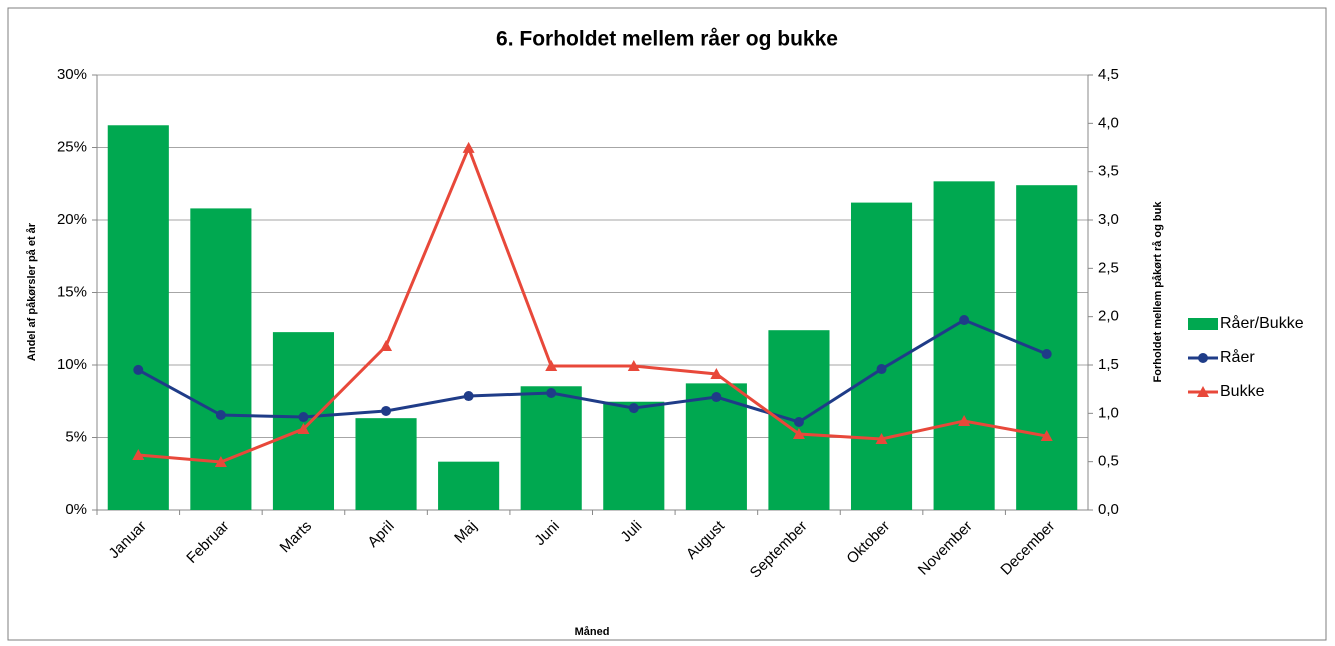 The image size is (1335, 646). What do you see at coordinates (1108, 267) in the screenshot?
I see `y2-tick-label: 2,5` at bounding box center [1108, 267].